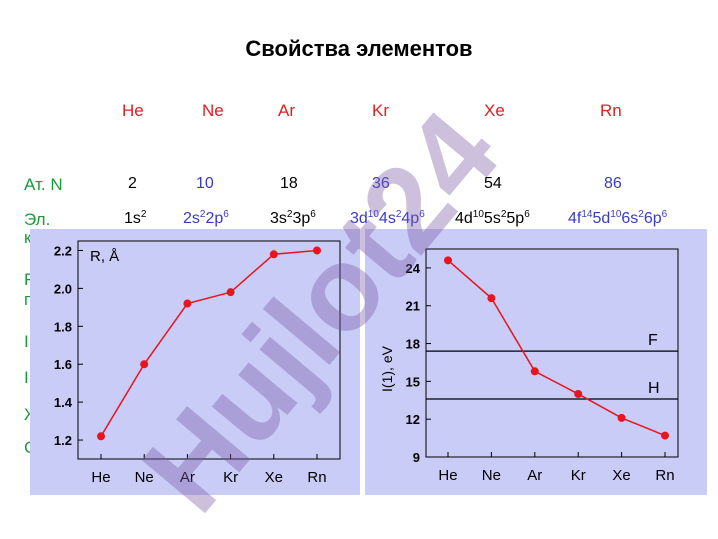 The height and width of the screenshot is (539, 718). I want to click on y-tick-label: 21, so click(413, 306).